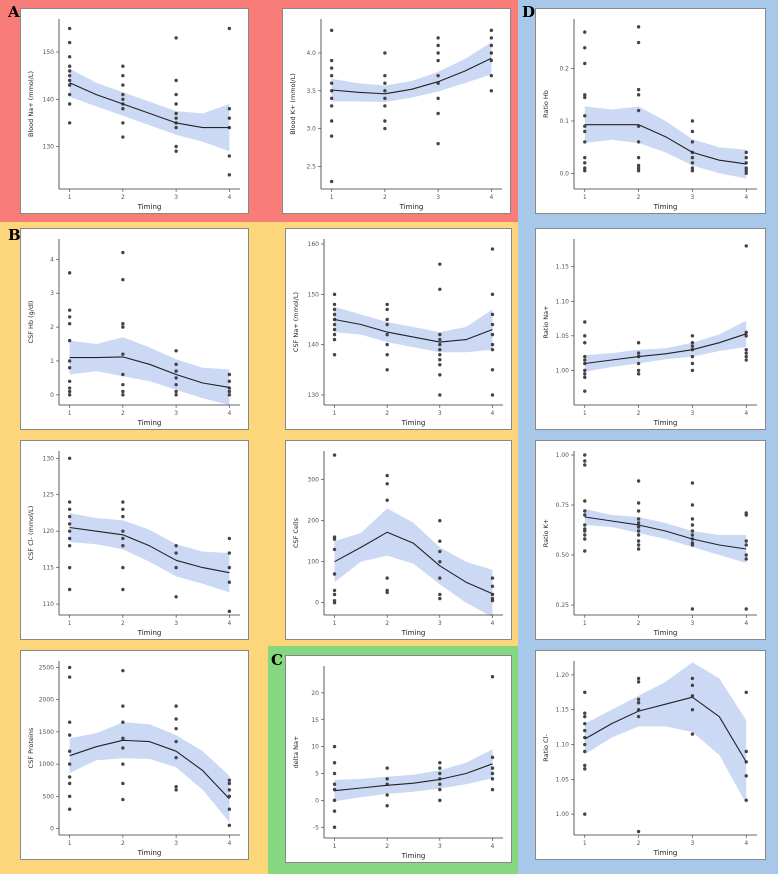  What do you see at coordinates (665, 144) in the screenshot?
I see `ratio-hb-trend-line` at bounding box center [665, 144].